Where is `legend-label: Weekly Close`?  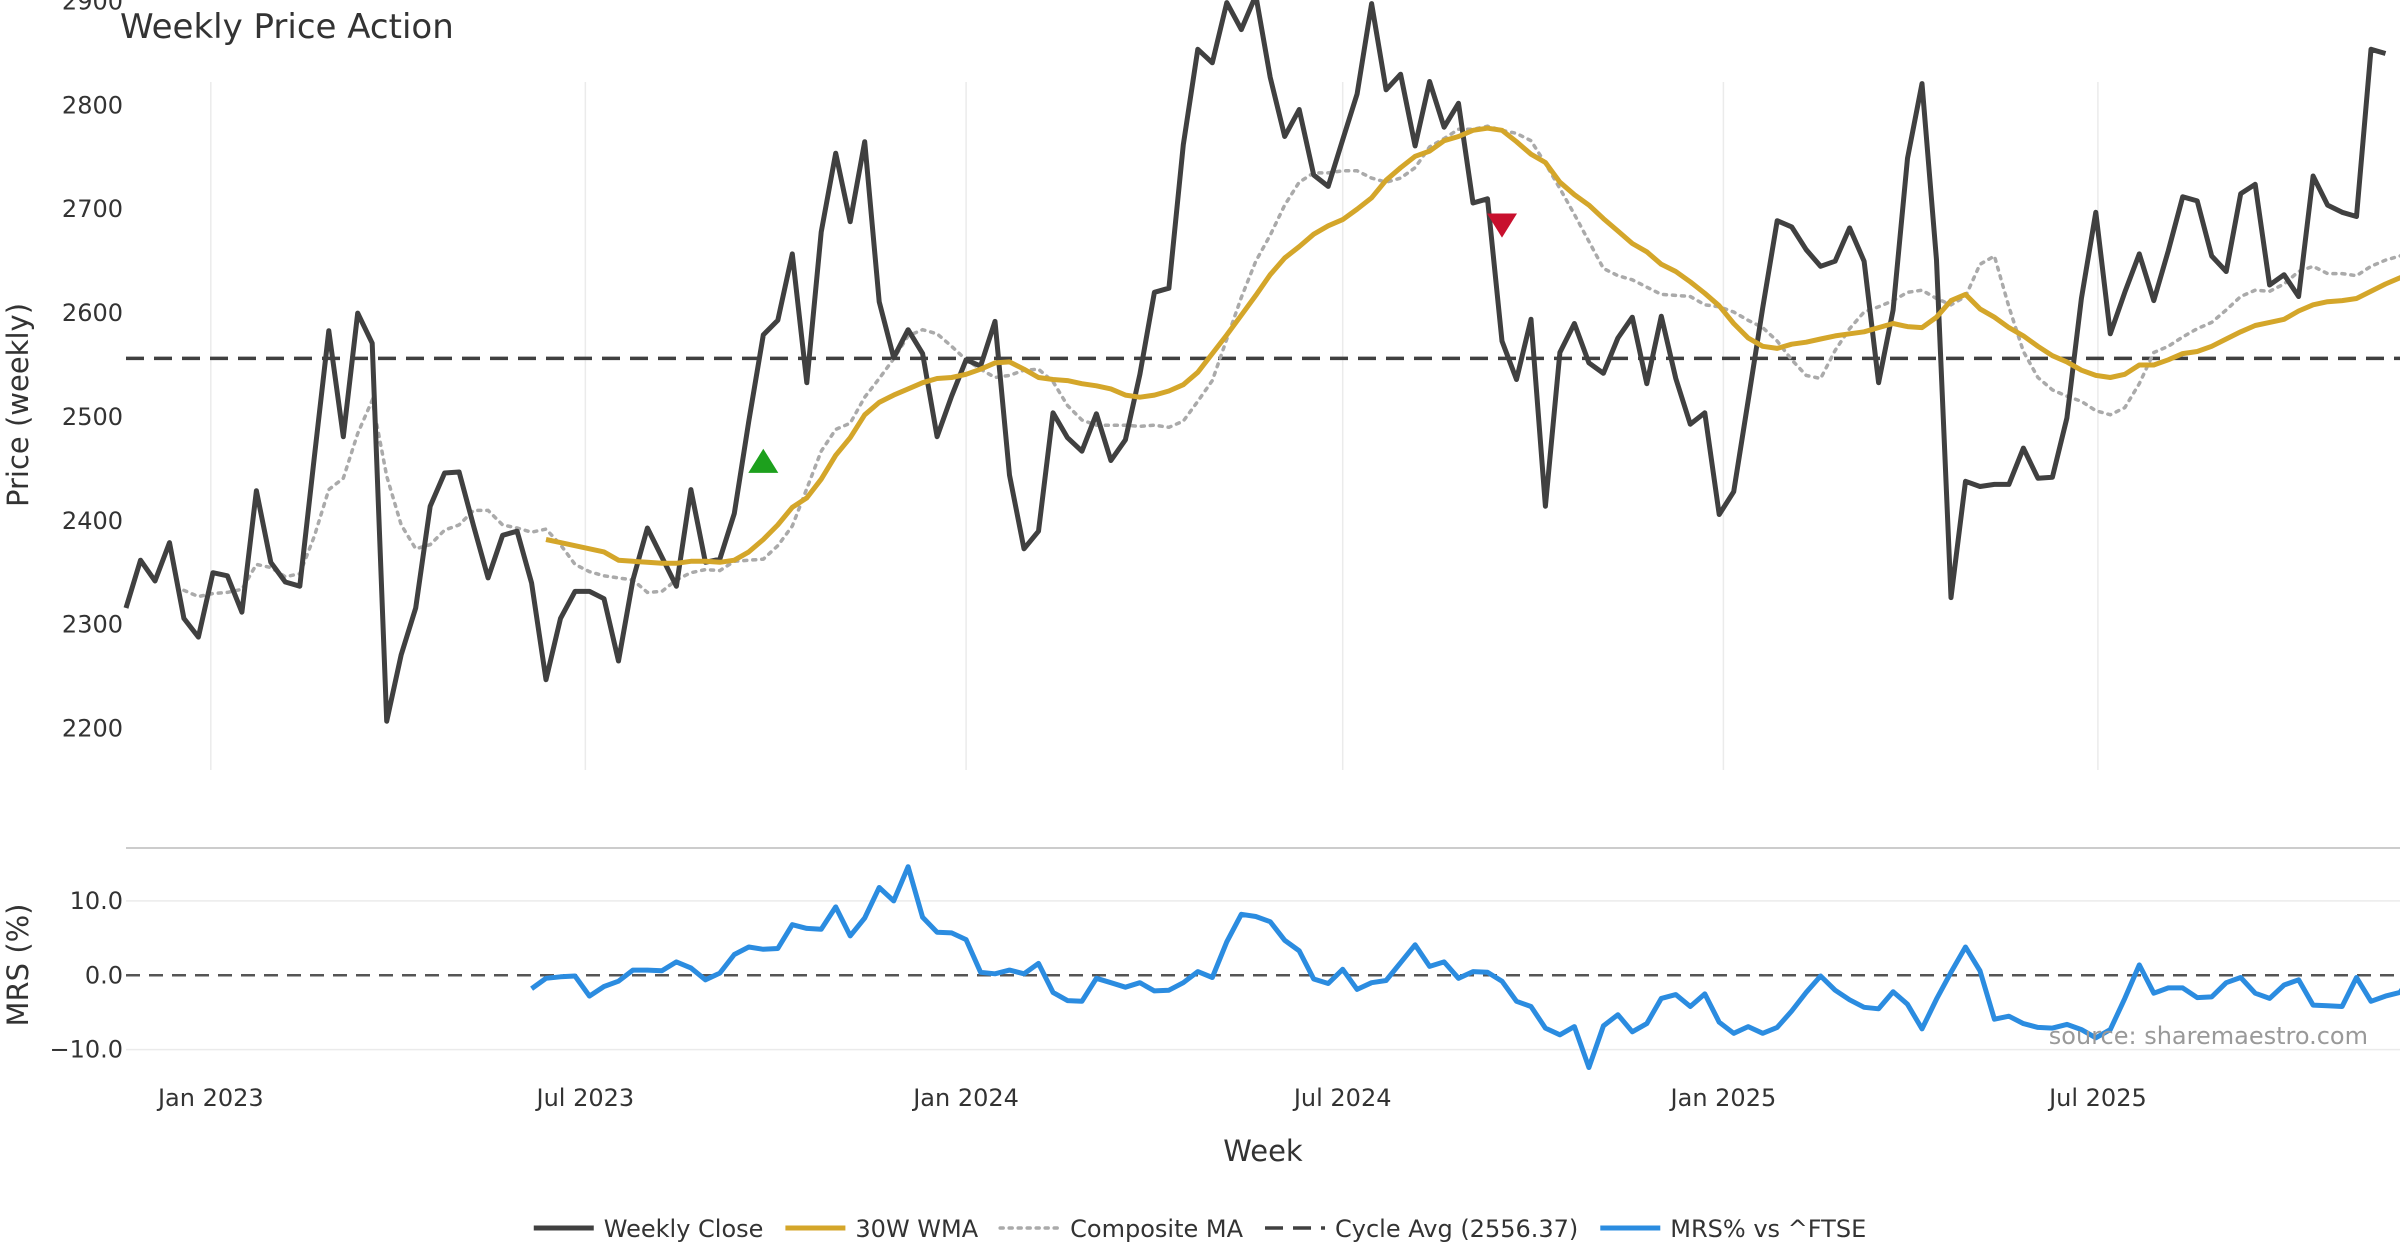 legend-label: Weekly Close is located at coordinates (684, 1229).